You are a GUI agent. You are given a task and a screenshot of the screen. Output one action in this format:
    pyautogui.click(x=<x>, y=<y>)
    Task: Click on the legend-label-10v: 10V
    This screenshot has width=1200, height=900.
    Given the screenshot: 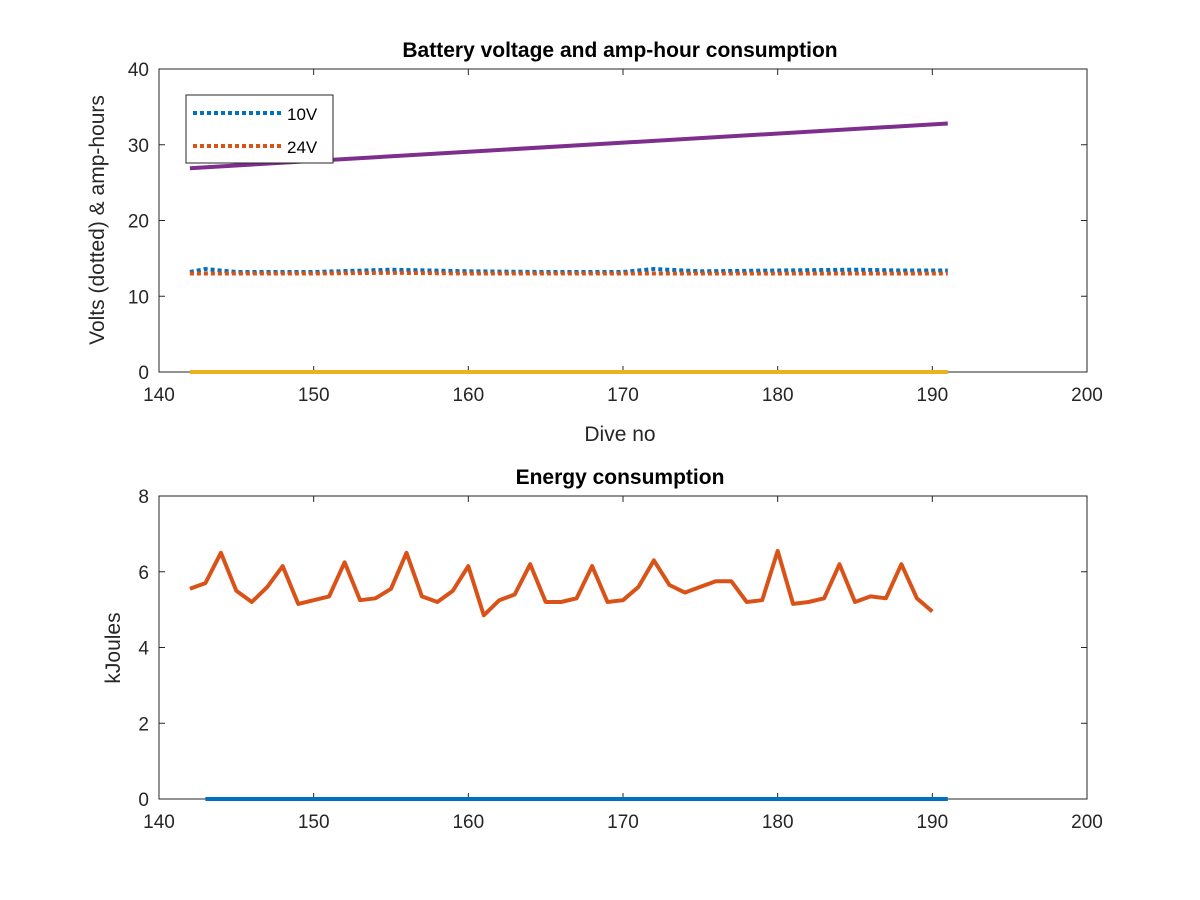 What is the action you would take?
    pyautogui.click(x=302, y=114)
    